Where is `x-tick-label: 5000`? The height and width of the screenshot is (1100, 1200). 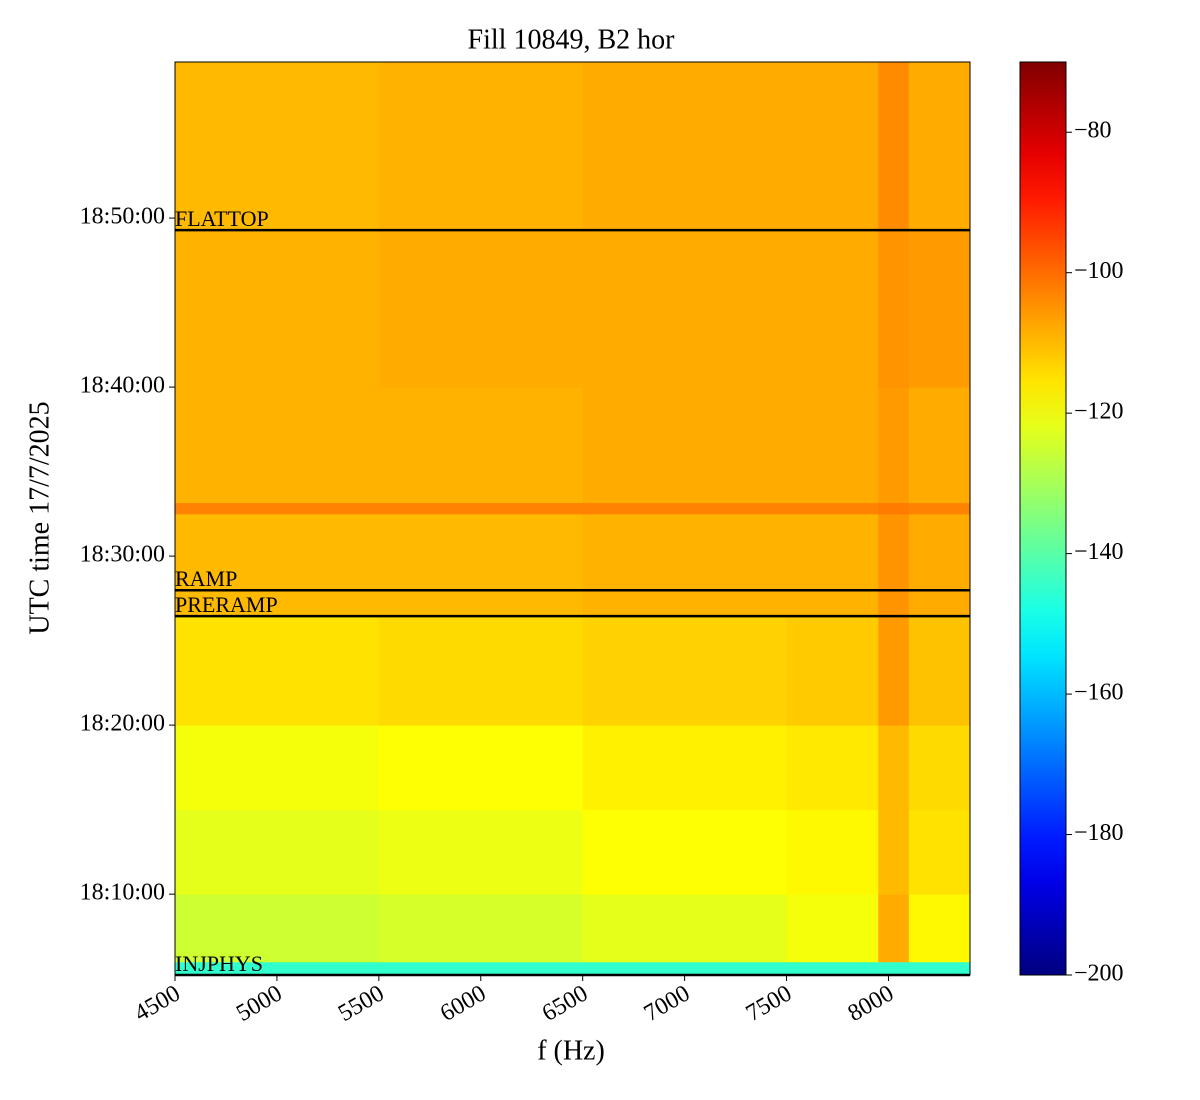
x-tick-label: 5000 is located at coordinates (259, 1003).